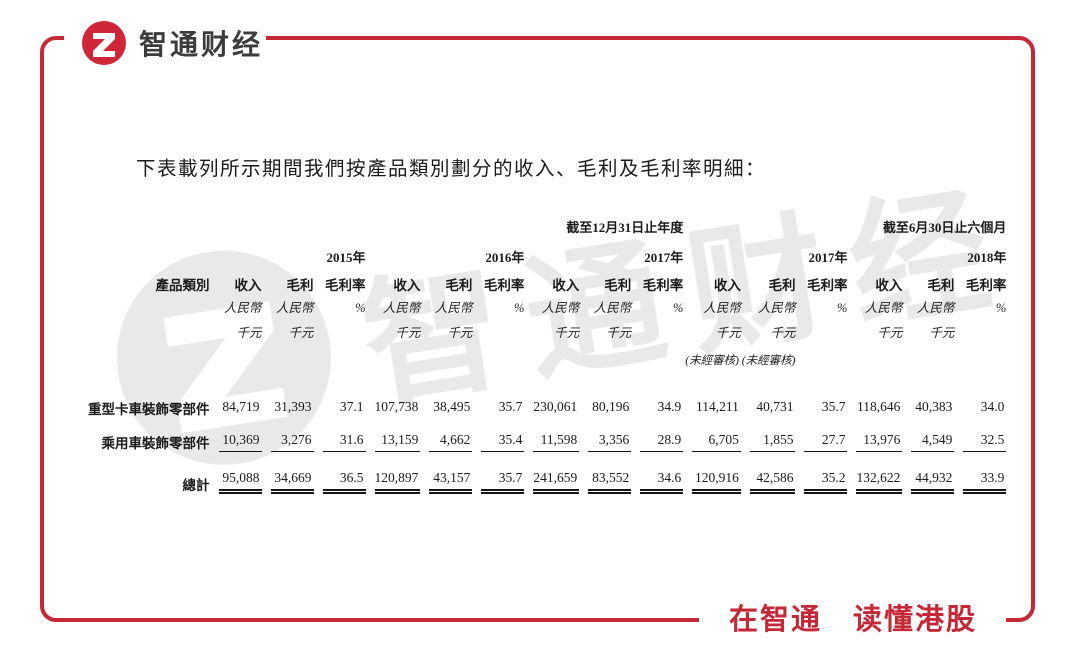  I want to click on table-cell: 27.7, so click(823, 437).